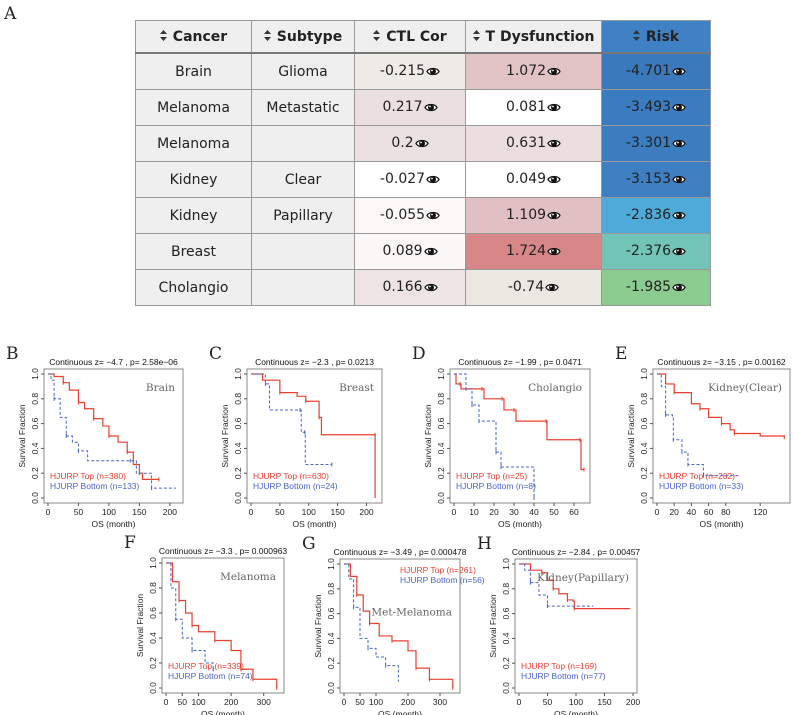 The image size is (793, 715). I want to click on table-row: Melanoma 0.2 0.631 -3.301, so click(423, 143).